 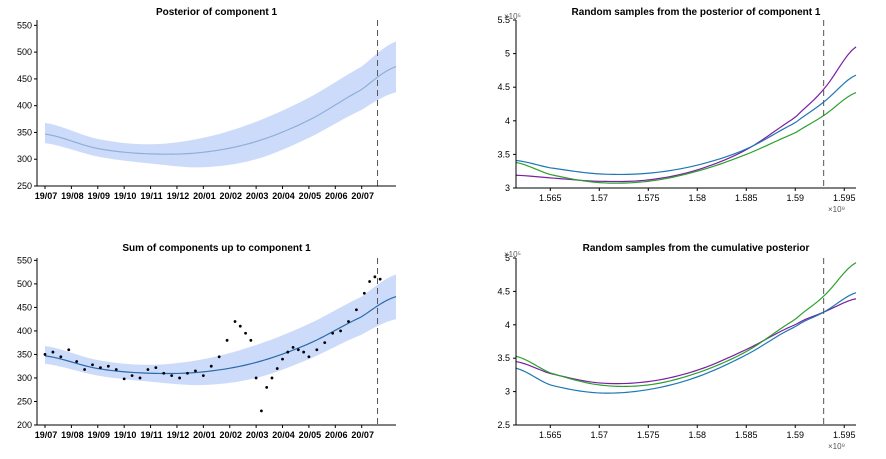 What do you see at coordinates (836, 209) in the screenshot?
I see `x-exponent: ×10⁹` at bounding box center [836, 209].